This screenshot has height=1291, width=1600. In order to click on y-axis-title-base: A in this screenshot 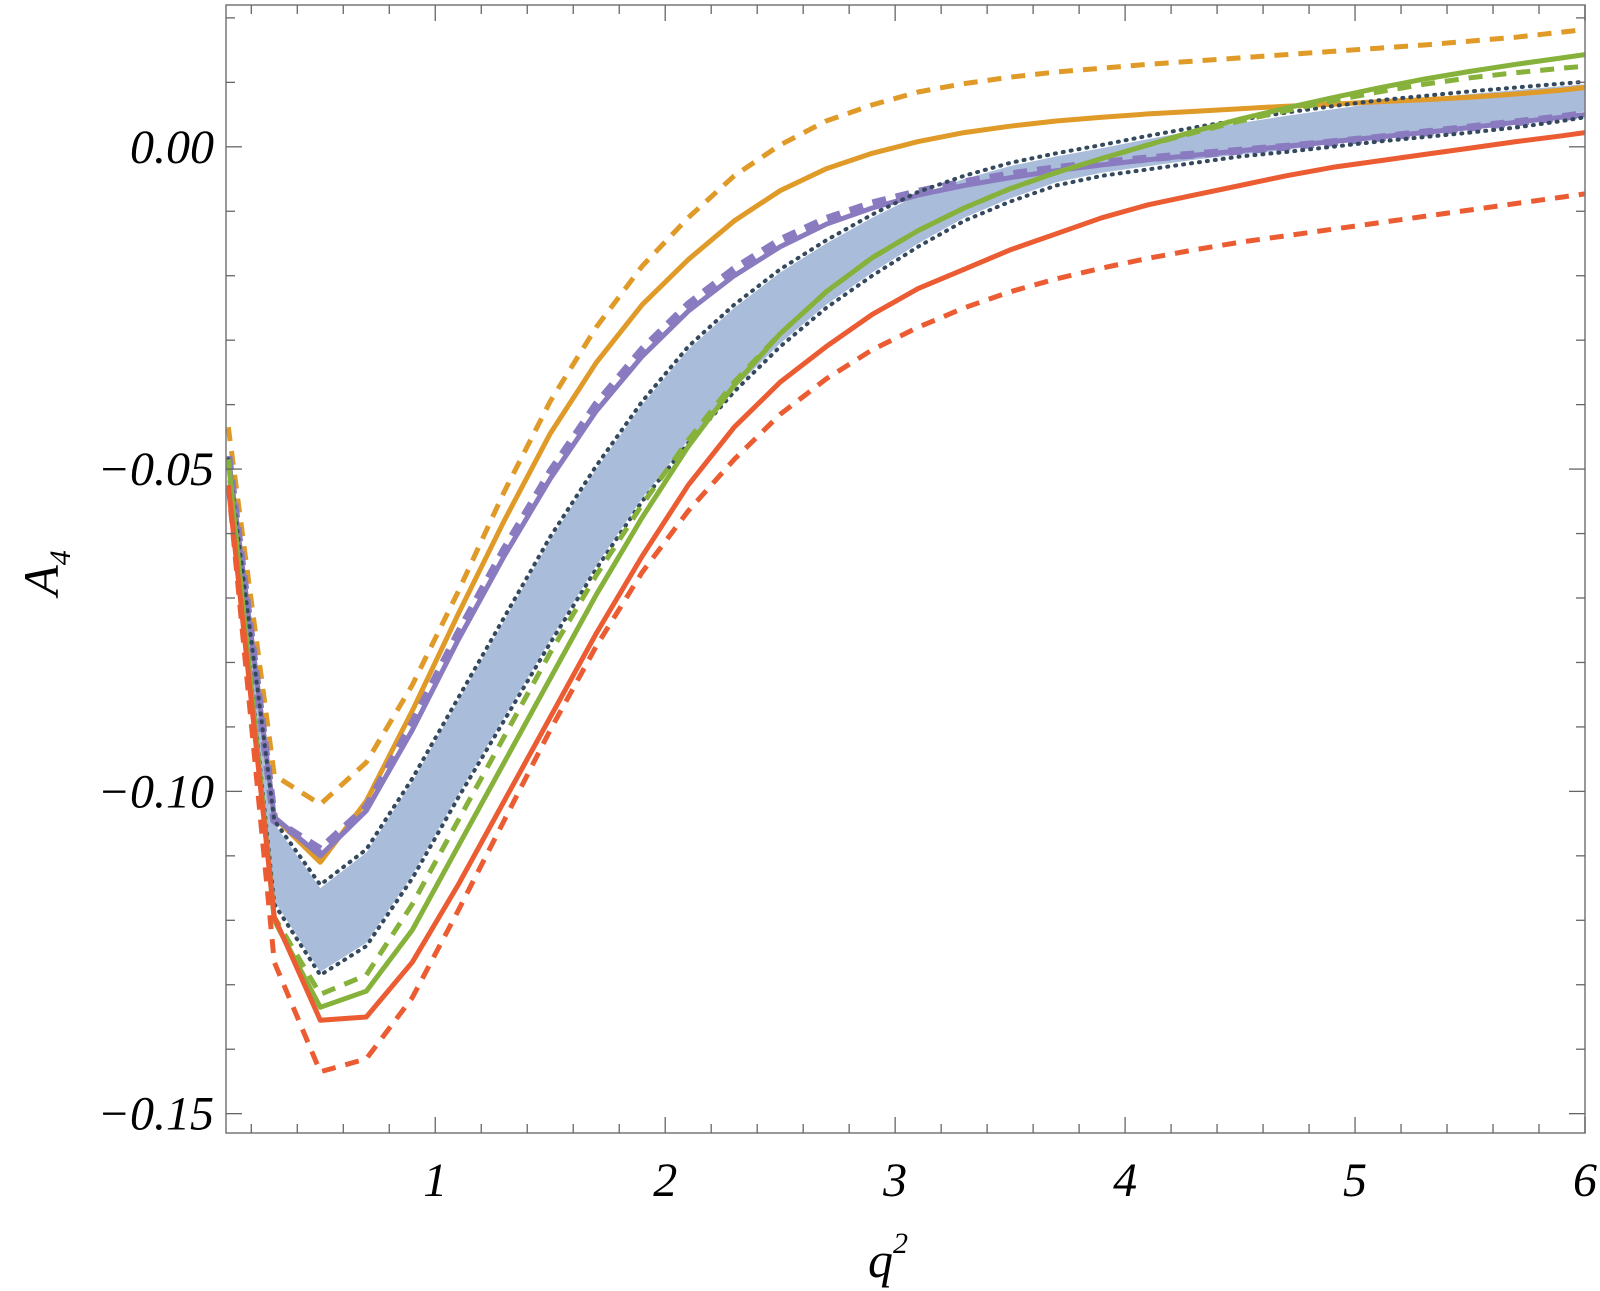, I will do `click(41, 582)`.